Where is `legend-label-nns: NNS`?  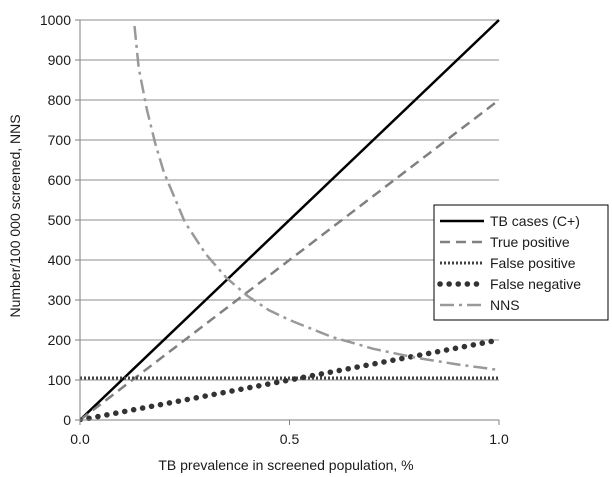
legend-label-nns: NNS is located at coordinates (505, 305).